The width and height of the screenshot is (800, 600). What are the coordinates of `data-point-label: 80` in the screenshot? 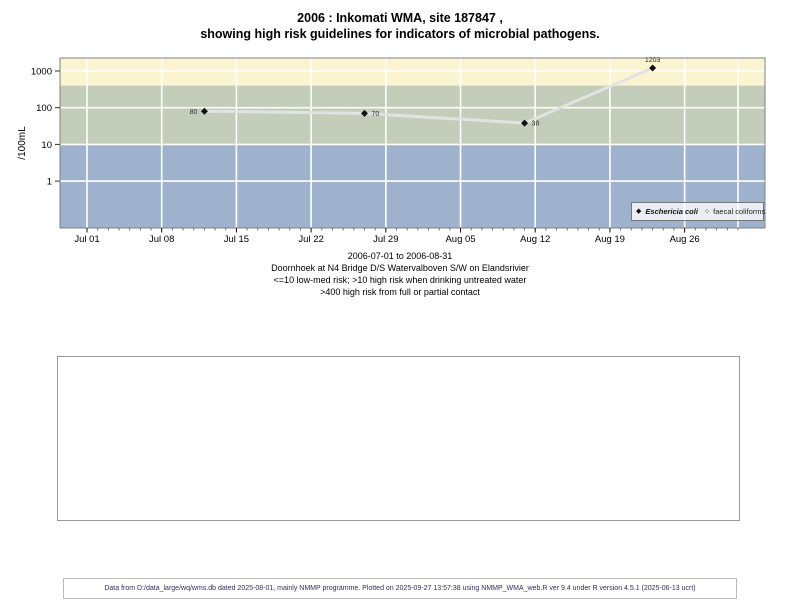 It's located at (194, 112).